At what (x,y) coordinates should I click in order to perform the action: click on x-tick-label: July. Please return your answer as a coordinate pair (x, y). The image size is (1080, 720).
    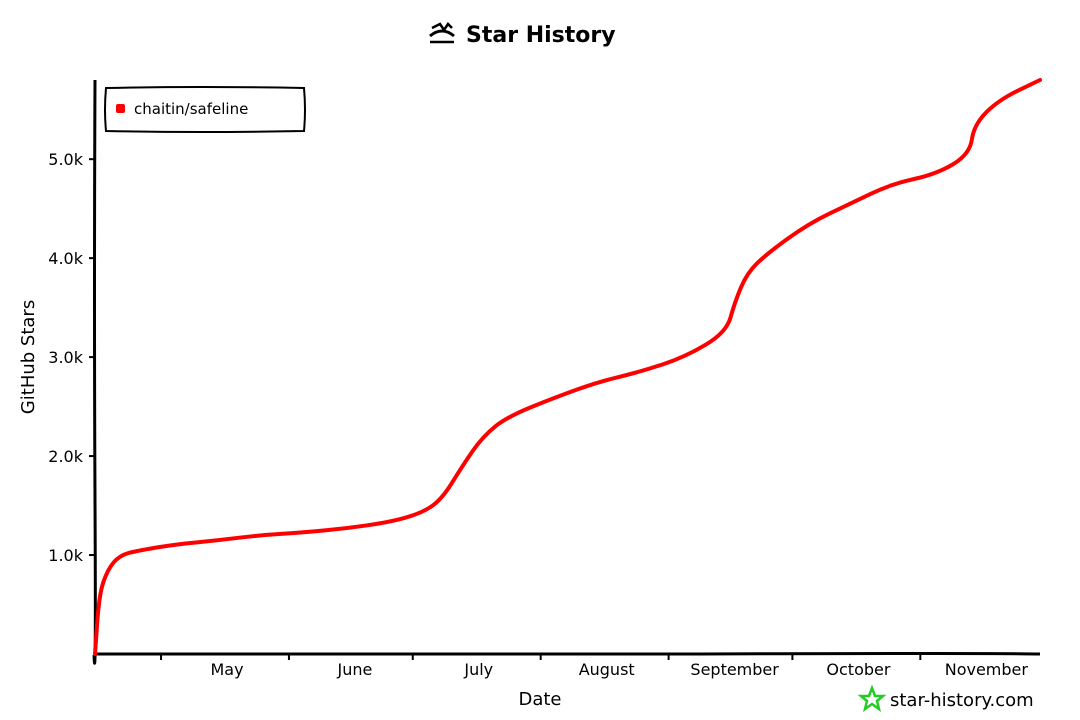
    Looking at the image, I should click on (478, 669).